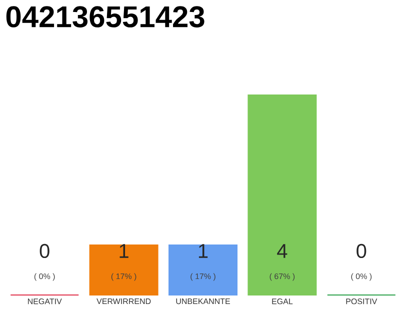  I want to click on chart-title: 042136551423, so click(105, 17).